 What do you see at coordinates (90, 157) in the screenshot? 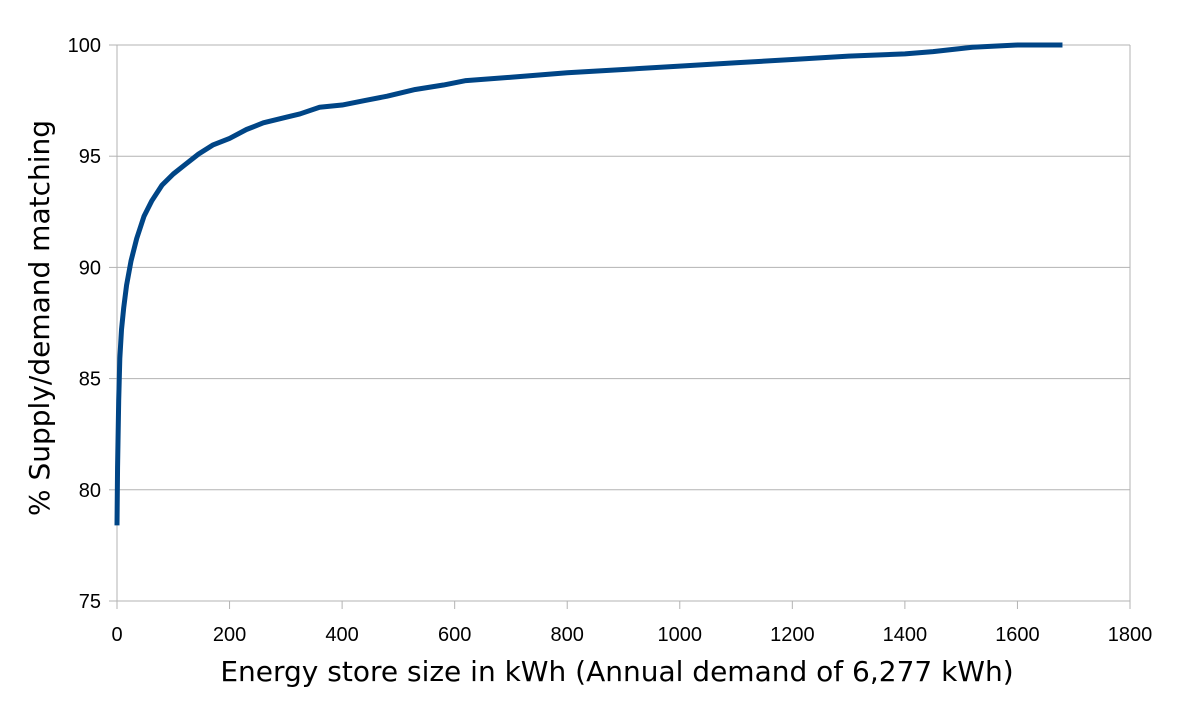
I see `y-tick-label-95: 95` at bounding box center [90, 157].